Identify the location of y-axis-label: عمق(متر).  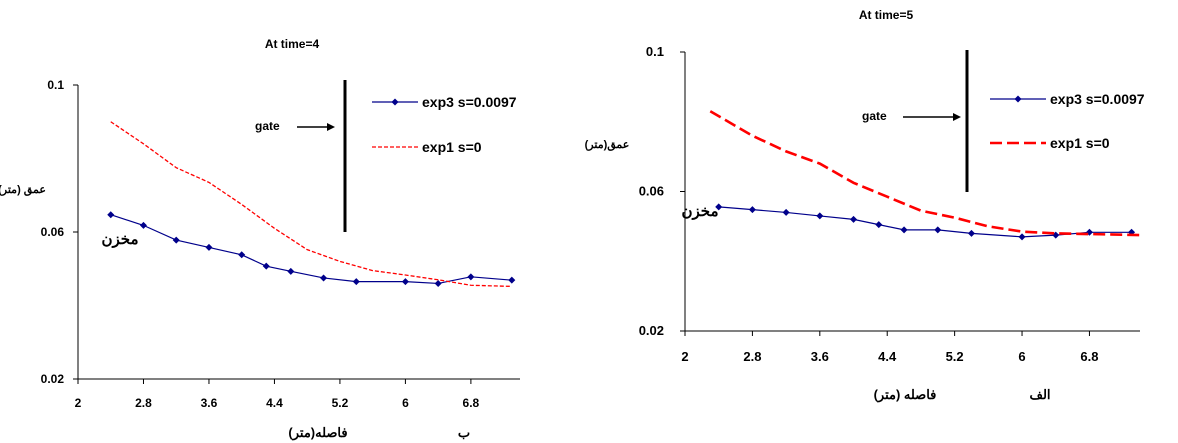
(607, 145).